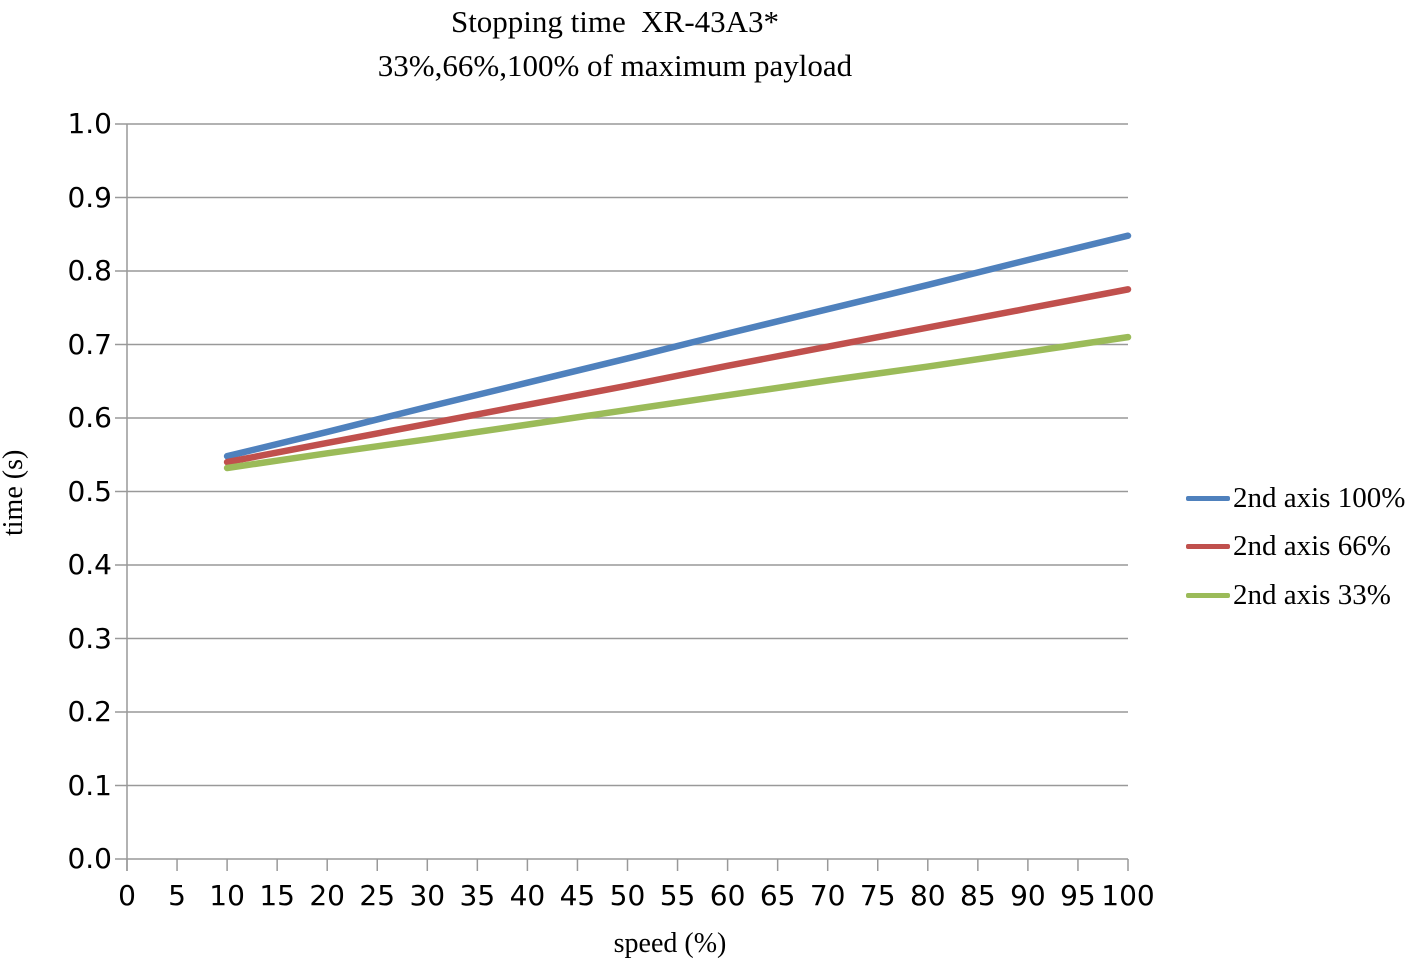 The height and width of the screenshot is (970, 1410). Describe the element at coordinates (127, 895) in the screenshot. I see `x-tick-label: 0` at that location.